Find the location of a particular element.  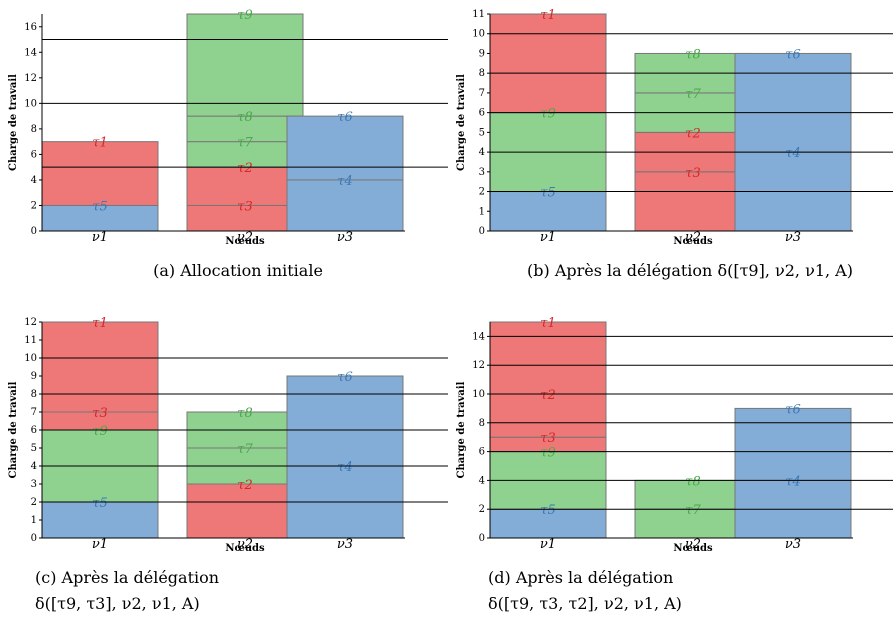

caption-line-2: δ([τ9, τ3, τ2], ν2, ν1, A) is located at coordinates (585, 603).